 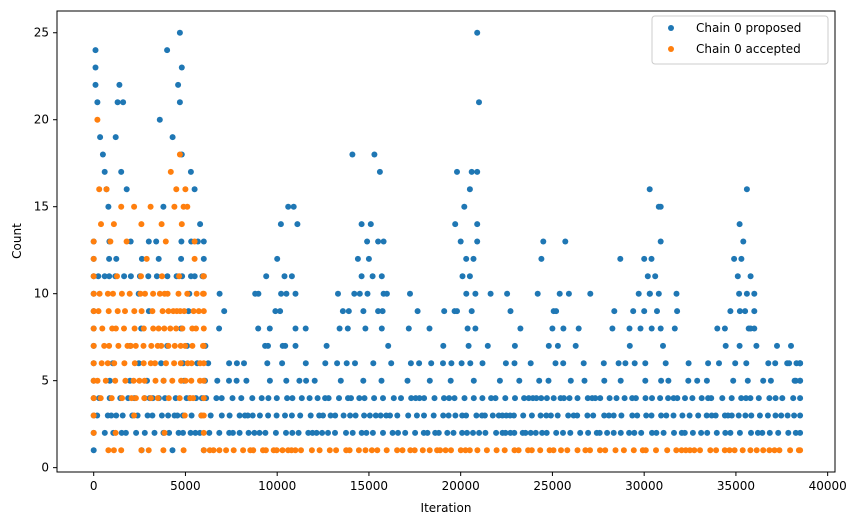 I want to click on x-tick-label: 10000, so click(x=277, y=486).